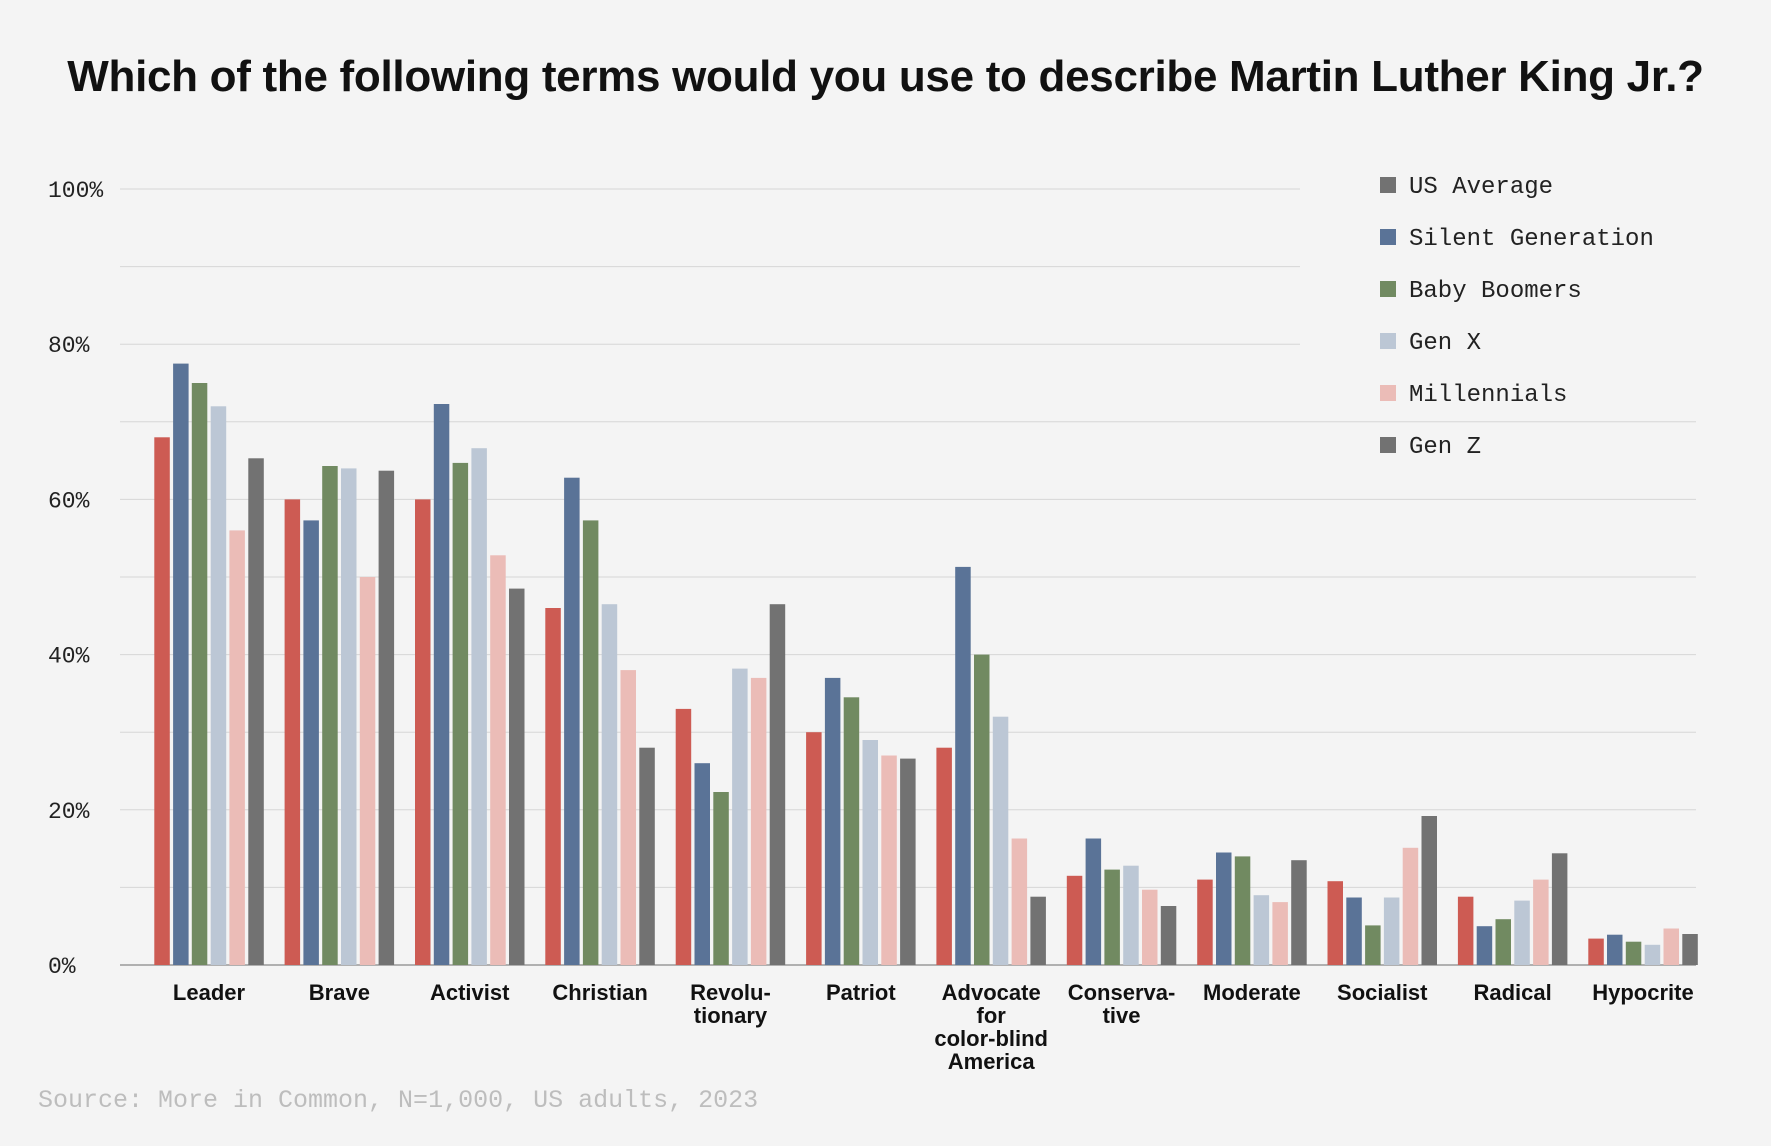  I want to click on x-category-label: Brave, so click(339, 992).